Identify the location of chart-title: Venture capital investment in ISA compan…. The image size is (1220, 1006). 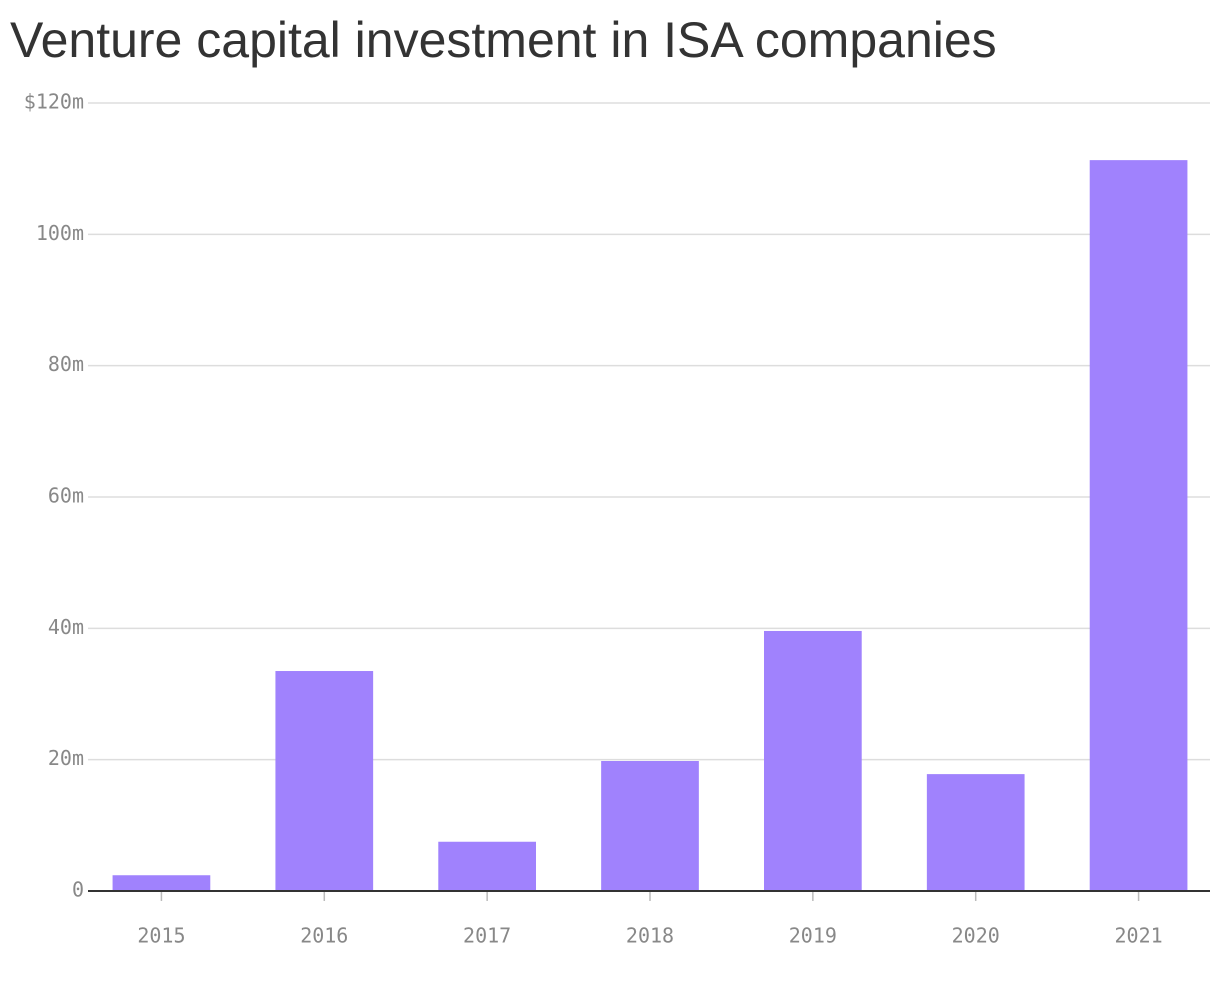
(503, 40).